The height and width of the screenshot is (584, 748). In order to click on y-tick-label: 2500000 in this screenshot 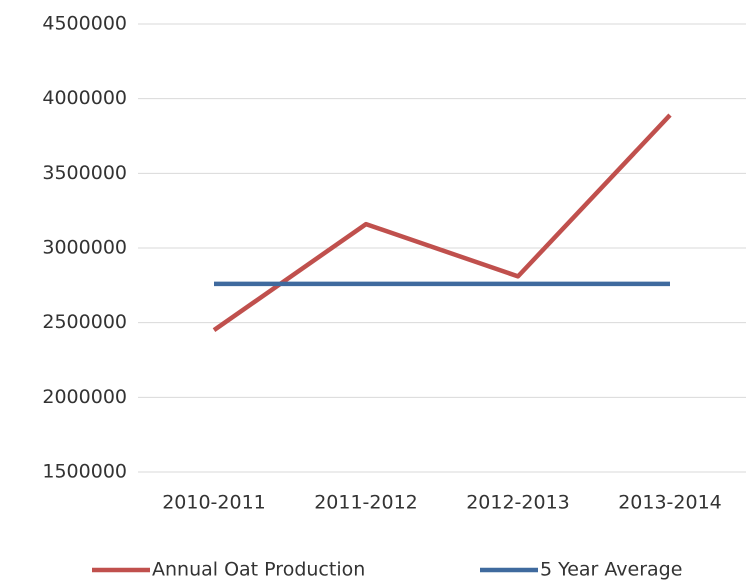, I will do `click(84, 322)`.